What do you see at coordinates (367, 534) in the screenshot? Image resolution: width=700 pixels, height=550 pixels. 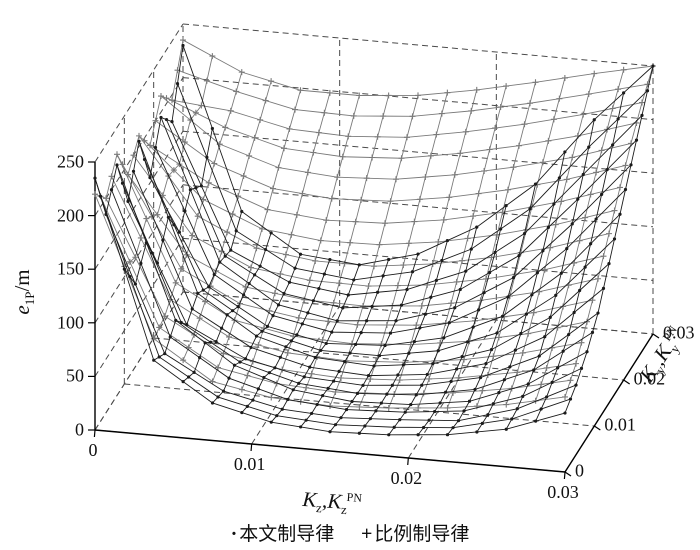 I see `plus-marker-icon: +` at bounding box center [367, 534].